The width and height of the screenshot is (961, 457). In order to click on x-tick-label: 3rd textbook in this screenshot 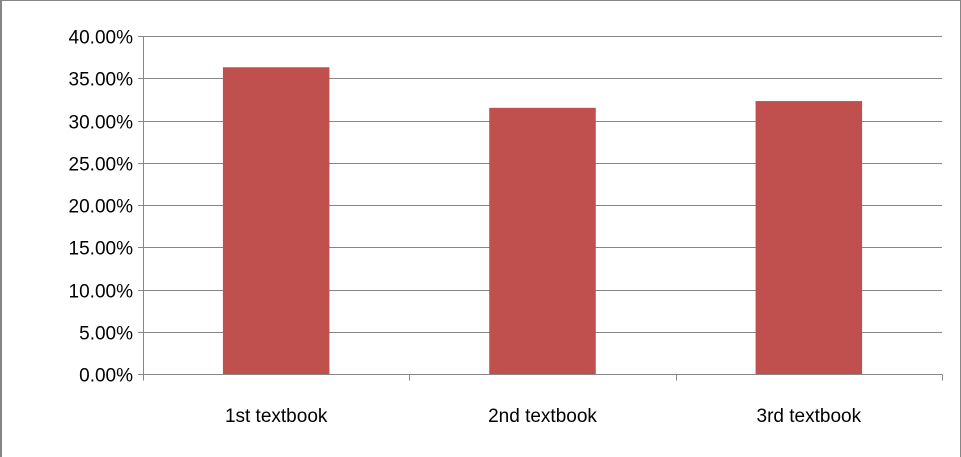, I will do `click(809, 416)`.